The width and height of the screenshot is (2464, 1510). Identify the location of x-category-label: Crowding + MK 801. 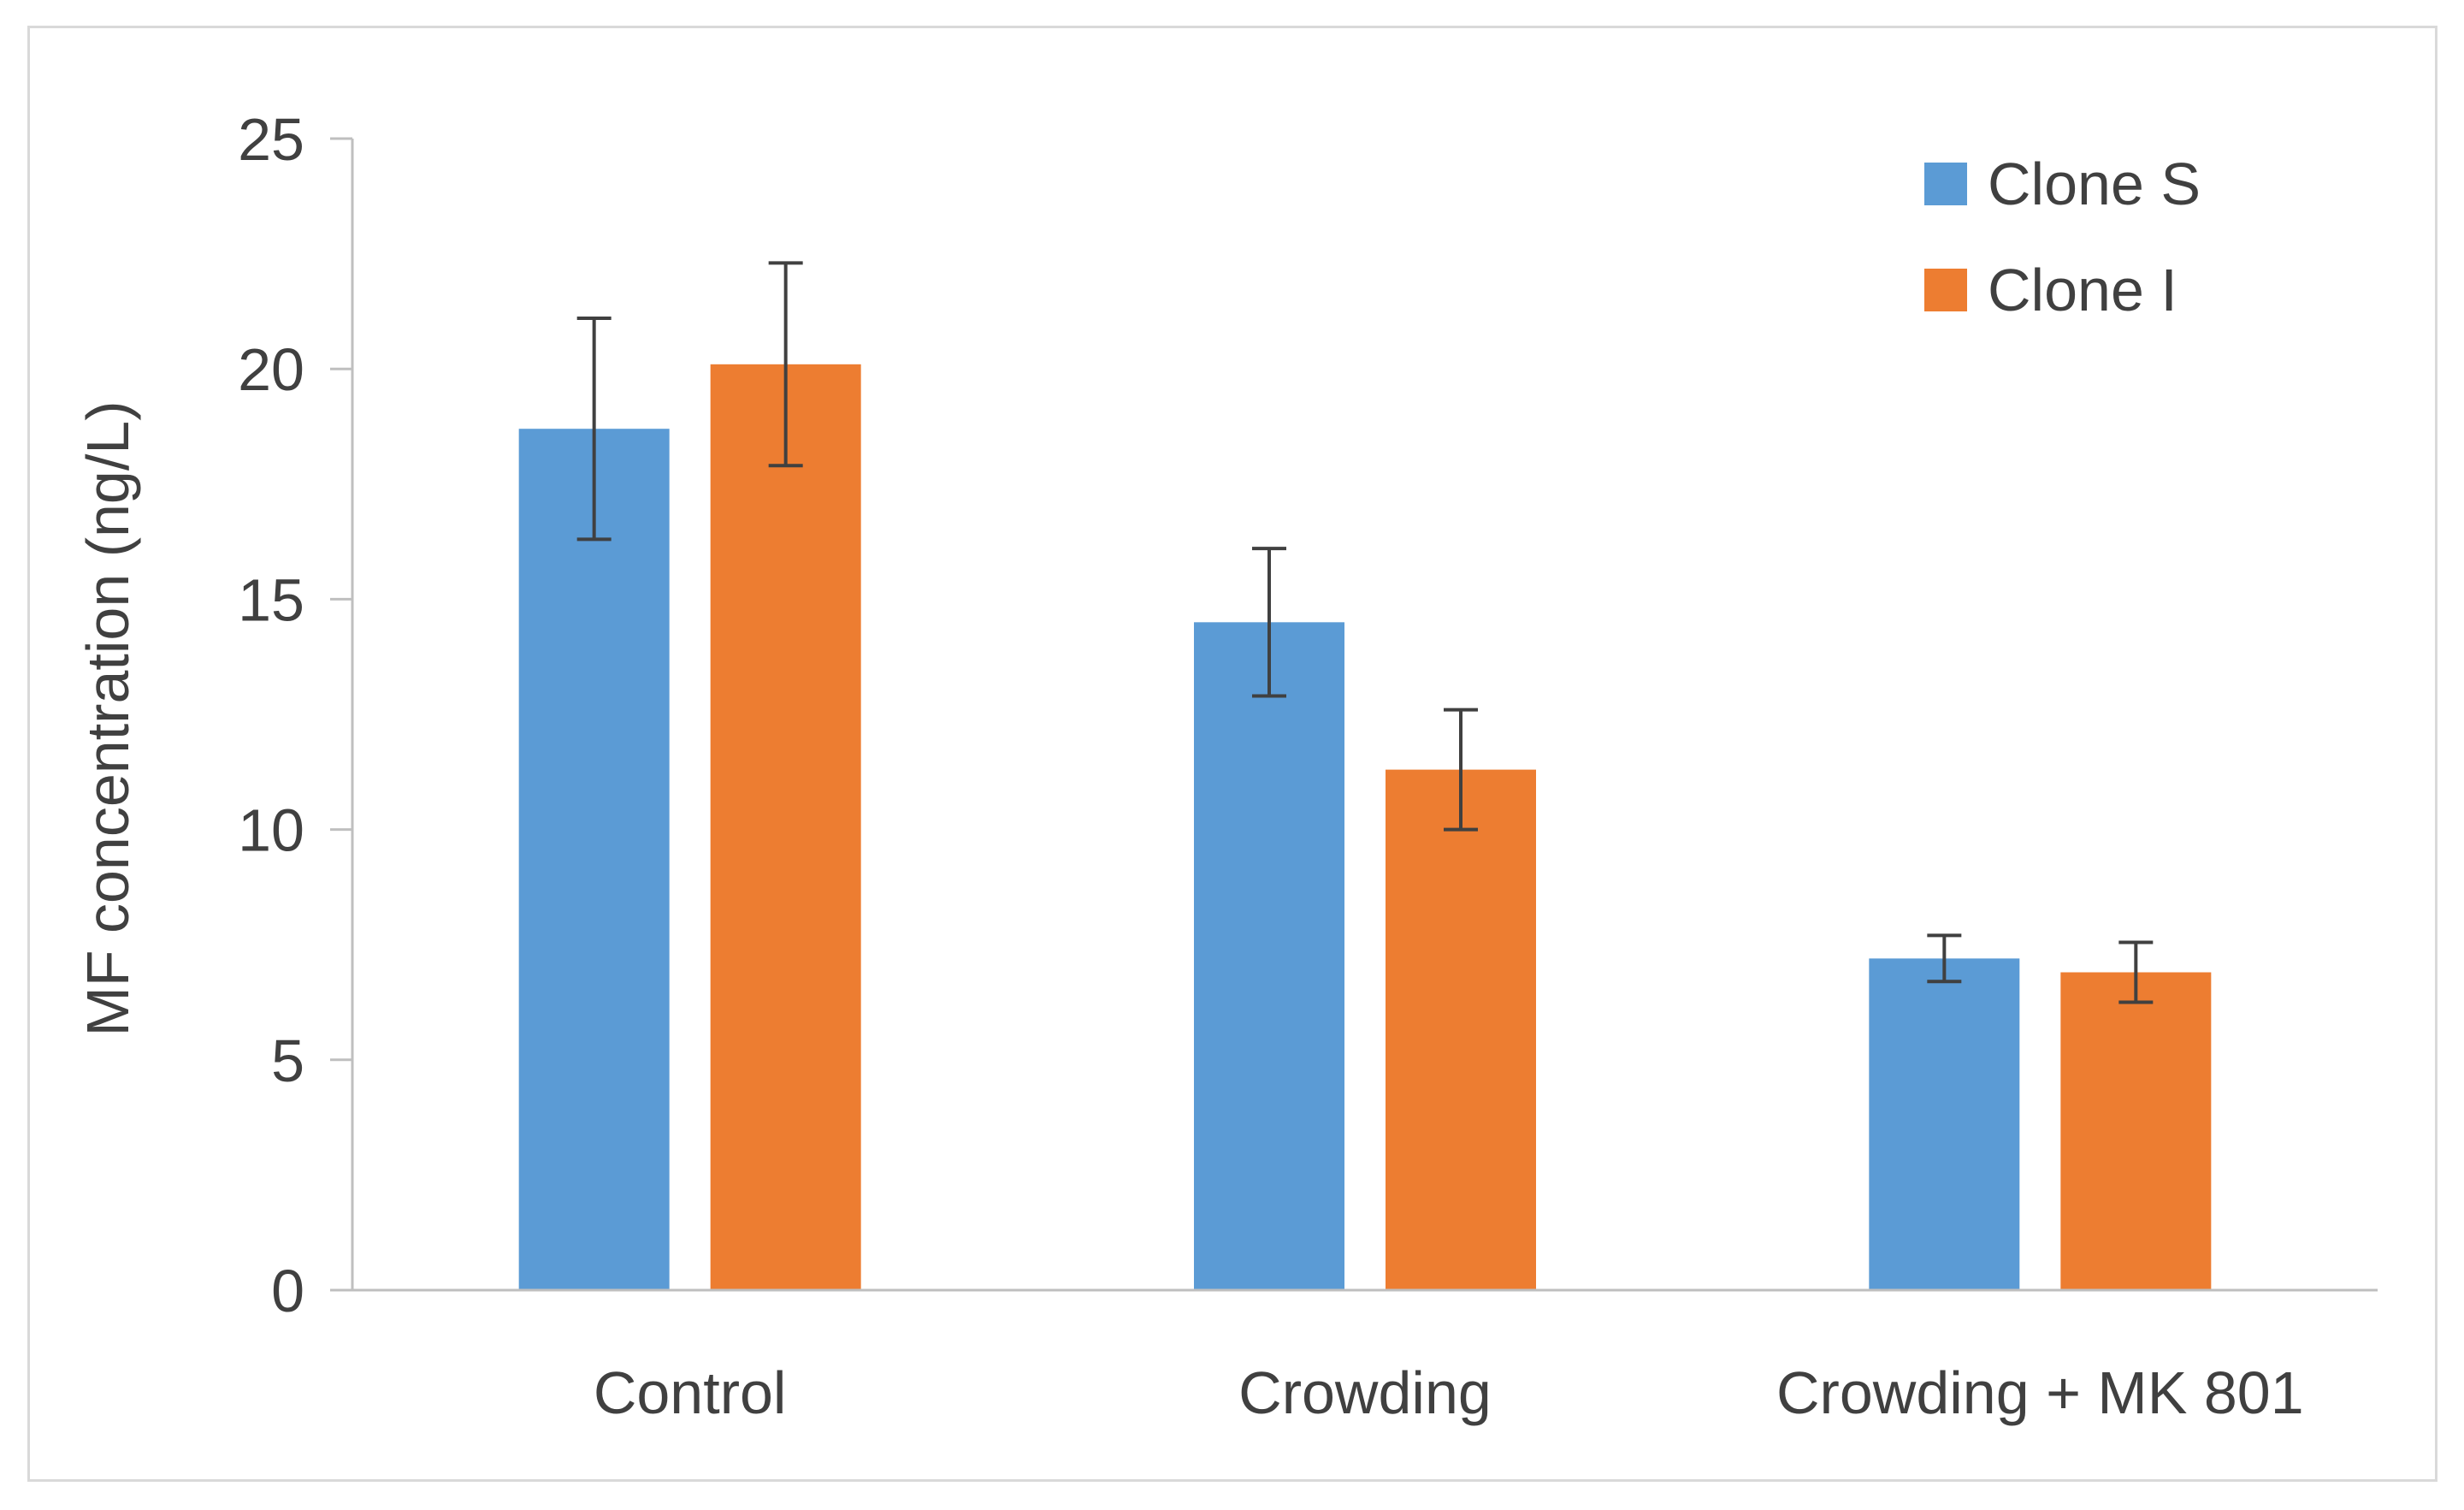
(2040, 1393).